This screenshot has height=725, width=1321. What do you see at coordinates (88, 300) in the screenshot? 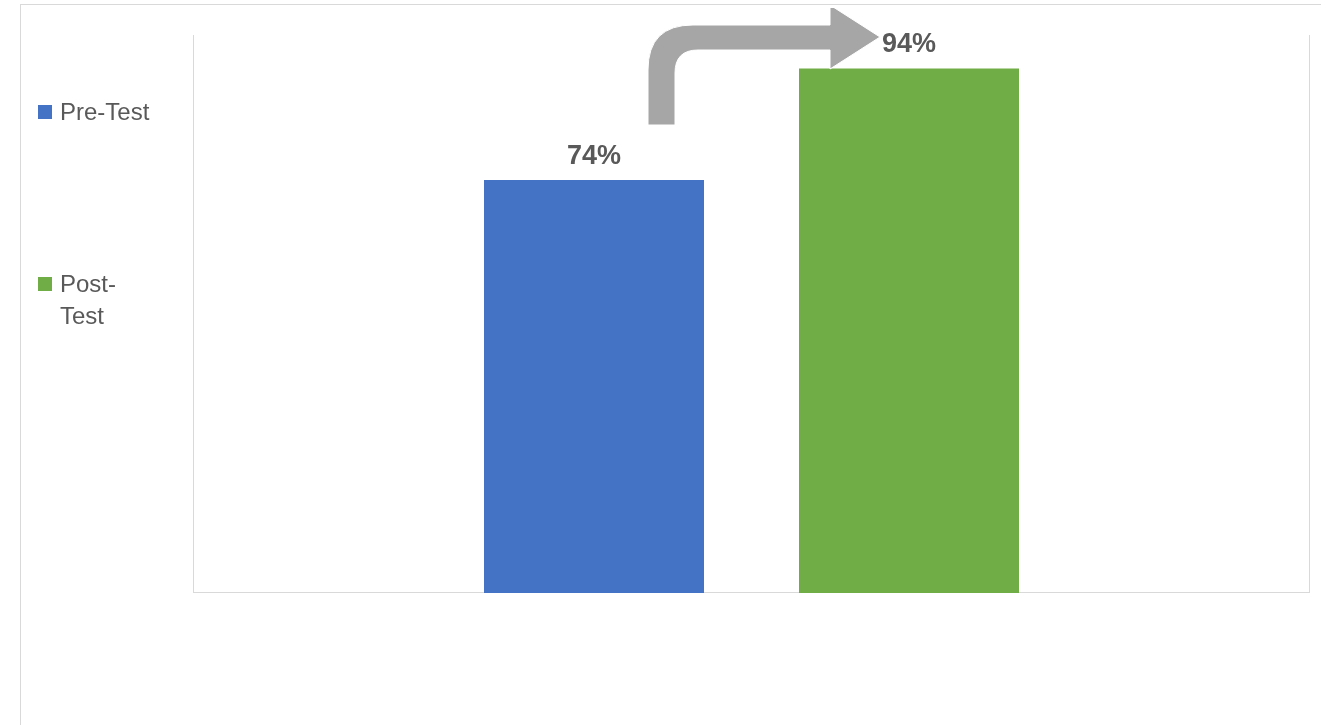
I see `legend-label: Post-Test` at bounding box center [88, 300].